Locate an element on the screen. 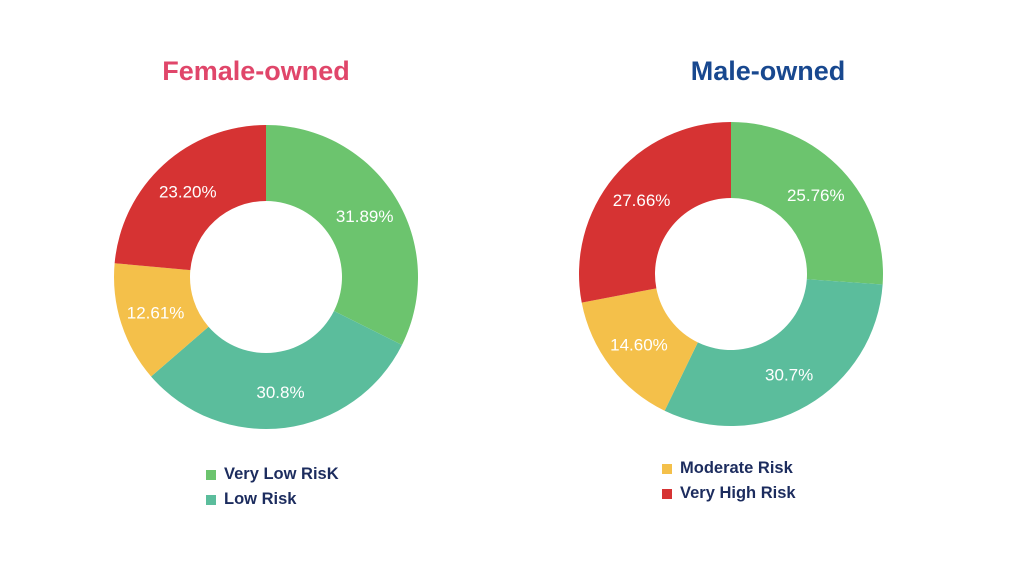 This screenshot has width=1024, height=576. slice-label: 30.8% is located at coordinates (280, 392).